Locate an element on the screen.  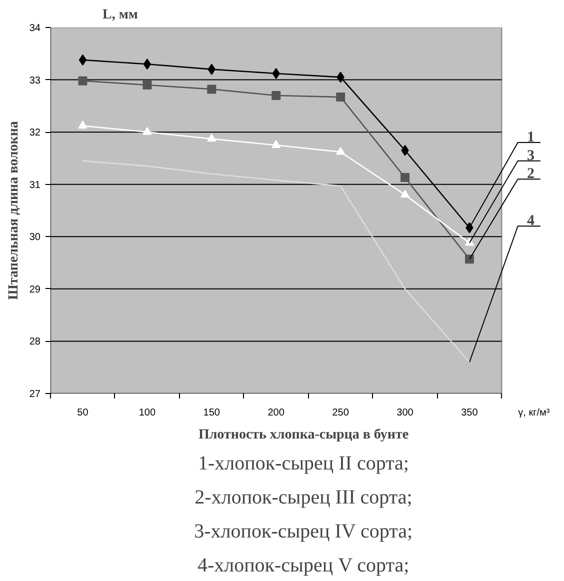
y-tick-label: 33 is located at coordinates (35, 80).